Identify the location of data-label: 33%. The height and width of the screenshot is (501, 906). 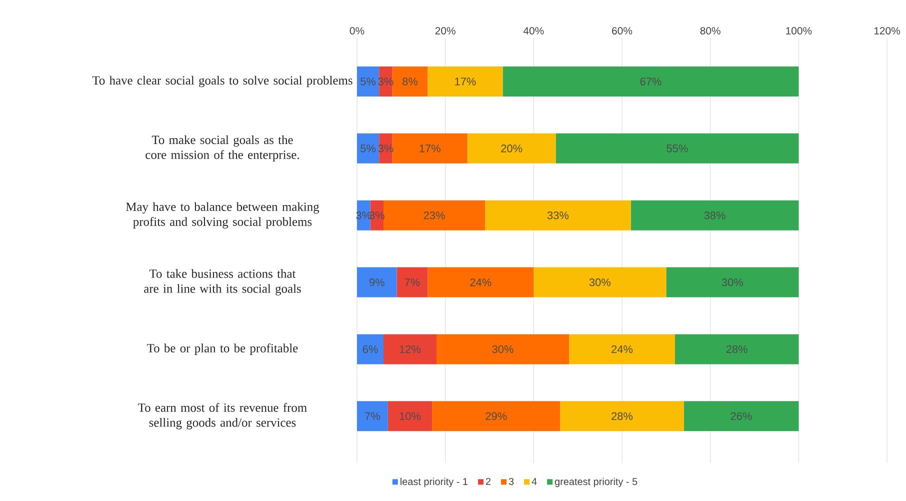
(558, 215).